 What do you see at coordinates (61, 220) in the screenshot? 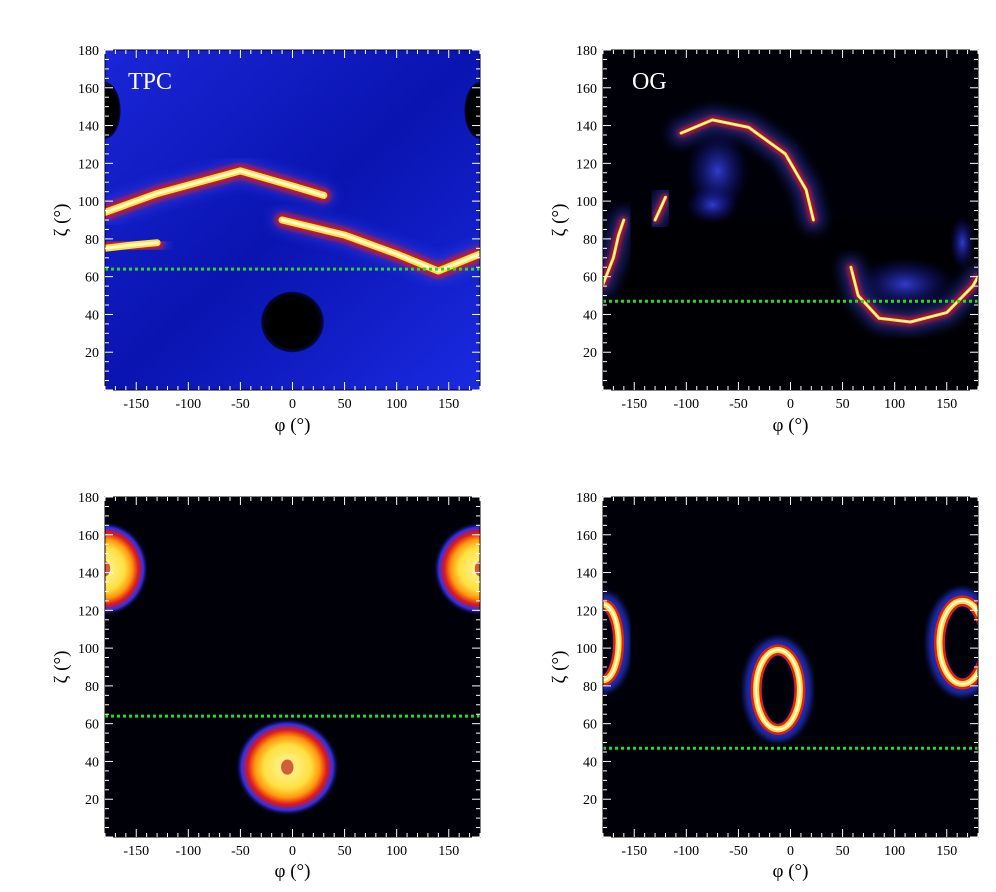
I see `panel-a-y-axis-label: ζ (°)` at bounding box center [61, 220].